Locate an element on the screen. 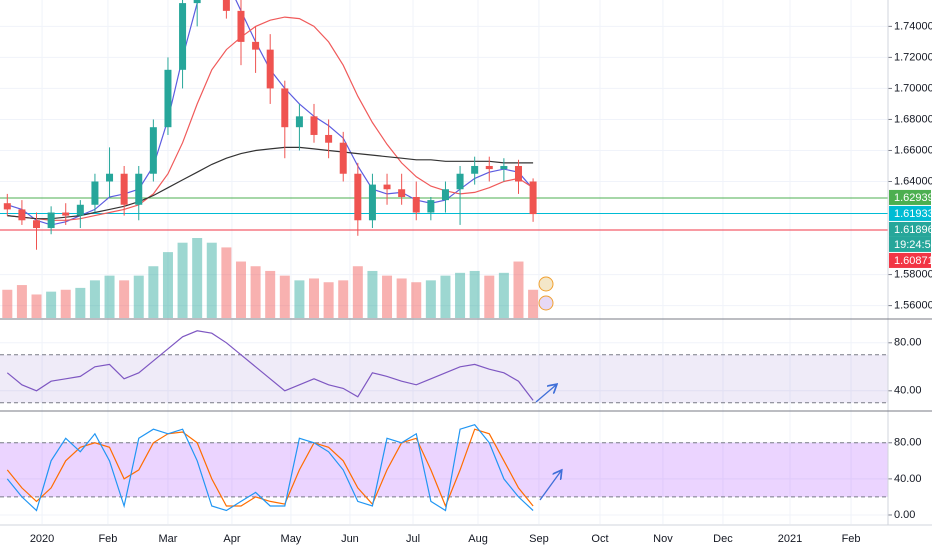 This screenshot has height=550, width=932. x-tick-label: Aug is located at coordinates (478, 539).